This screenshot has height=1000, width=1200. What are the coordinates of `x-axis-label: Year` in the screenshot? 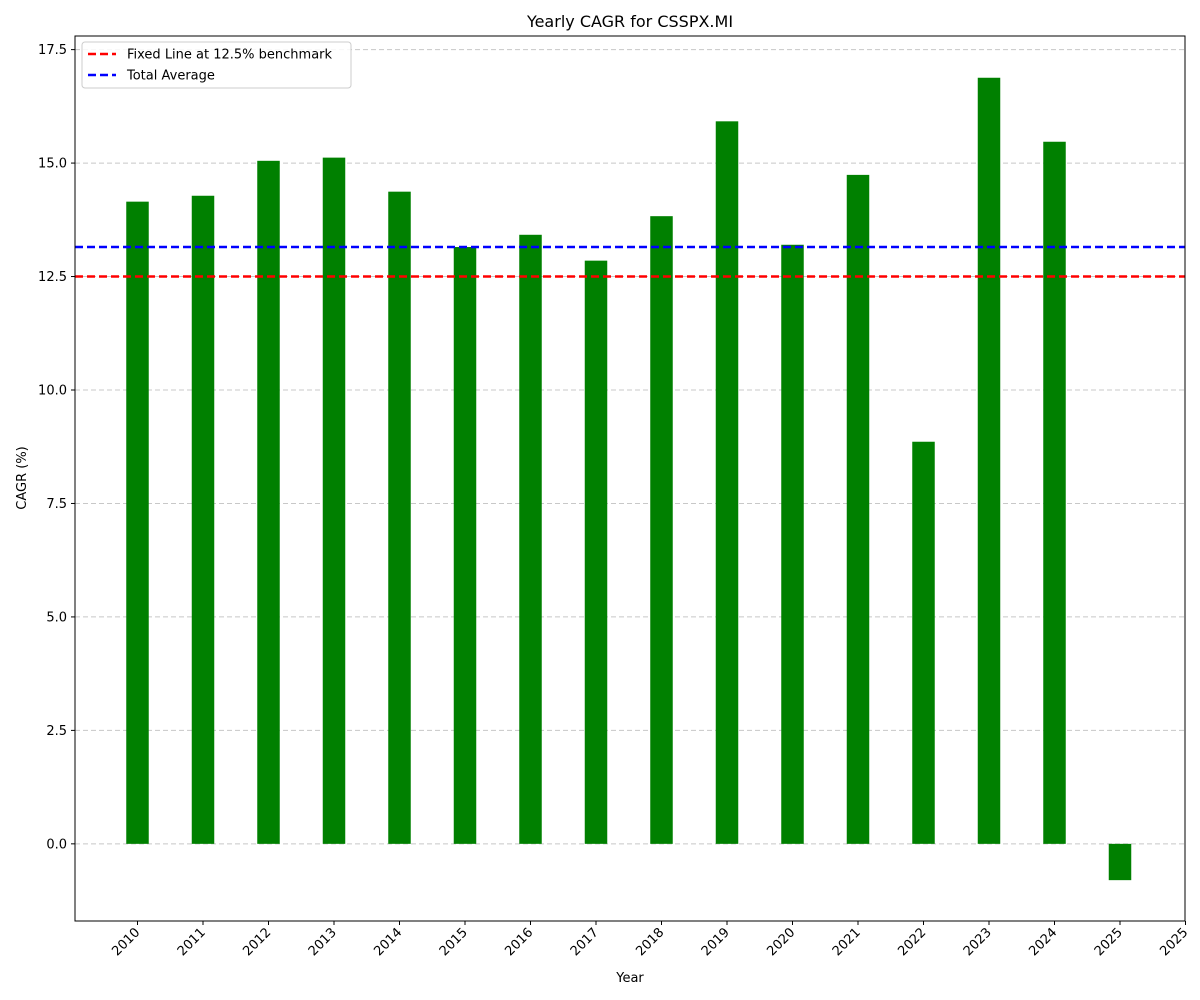 It's located at (629, 978).